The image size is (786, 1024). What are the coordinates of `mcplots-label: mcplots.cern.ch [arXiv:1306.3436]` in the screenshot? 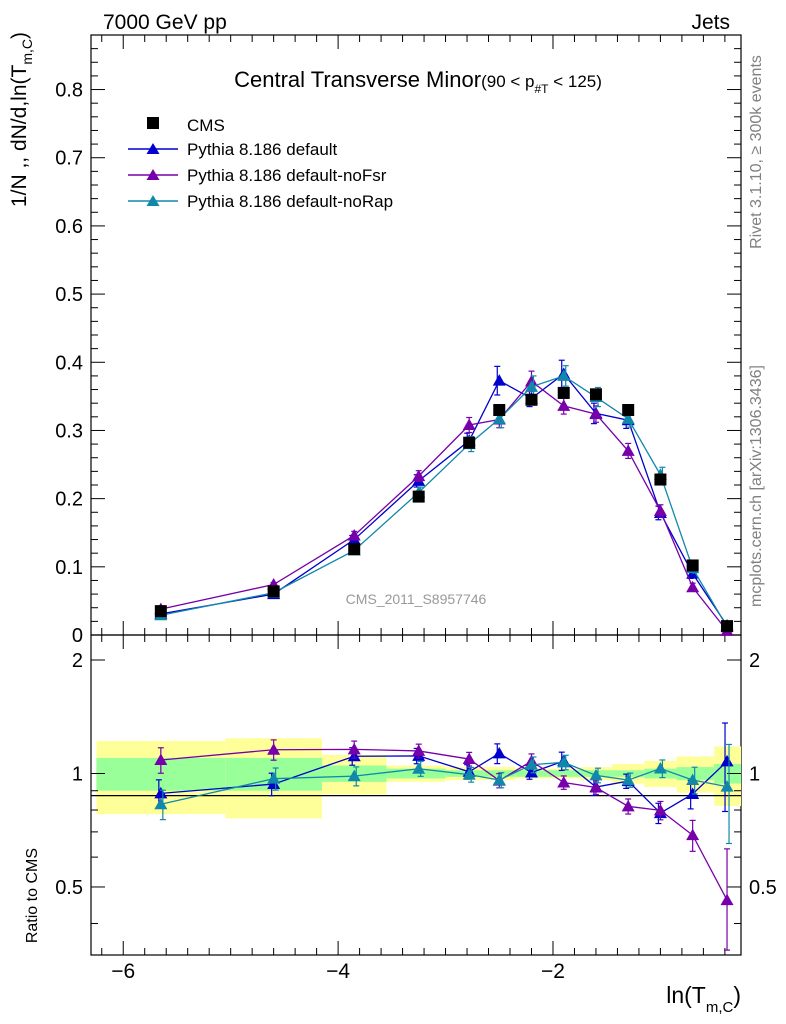 It's located at (756, 486).